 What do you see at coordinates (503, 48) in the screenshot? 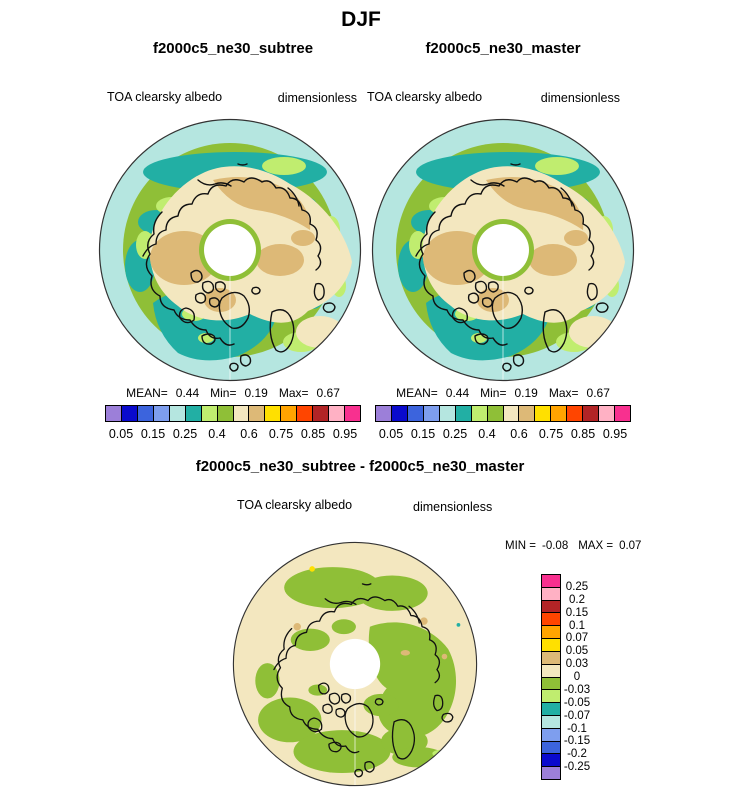
I see `right-panel-title: f2000c5_ne30_master` at bounding box center [503, 48].